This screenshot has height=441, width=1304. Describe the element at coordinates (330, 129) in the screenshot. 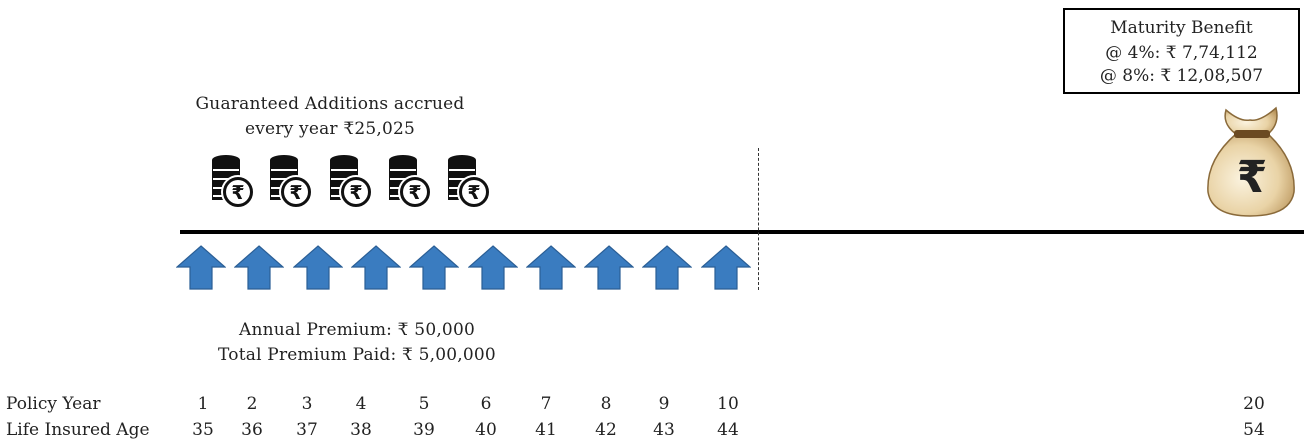

I see `guaranteed-line-2: every year ₹25,025` at that location.